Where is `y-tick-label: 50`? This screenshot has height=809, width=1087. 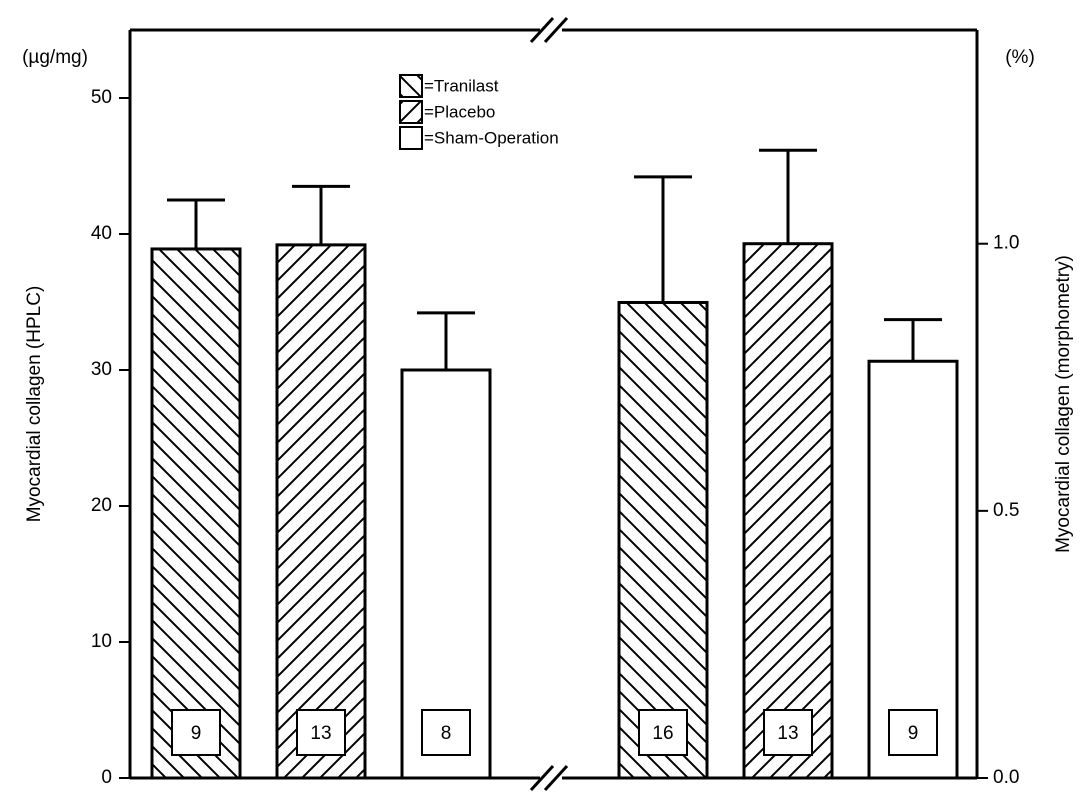
y-tick-label: 50 is located at coordinates (101, 97).